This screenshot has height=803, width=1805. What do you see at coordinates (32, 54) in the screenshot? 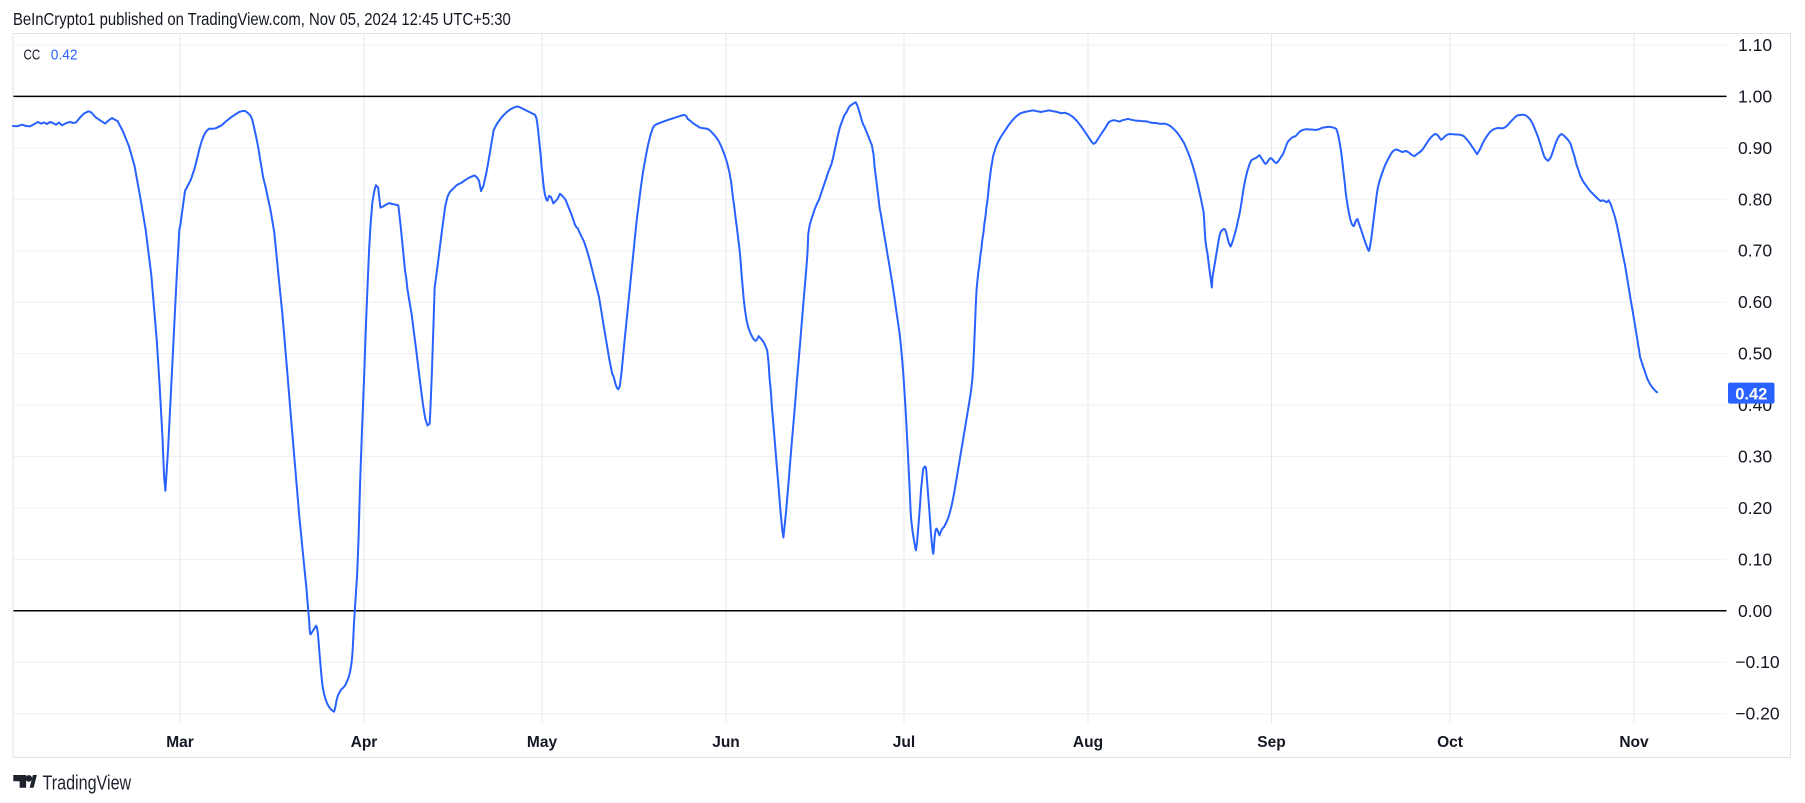
I see `svg-text: CC` at bounding box center [32, 54].